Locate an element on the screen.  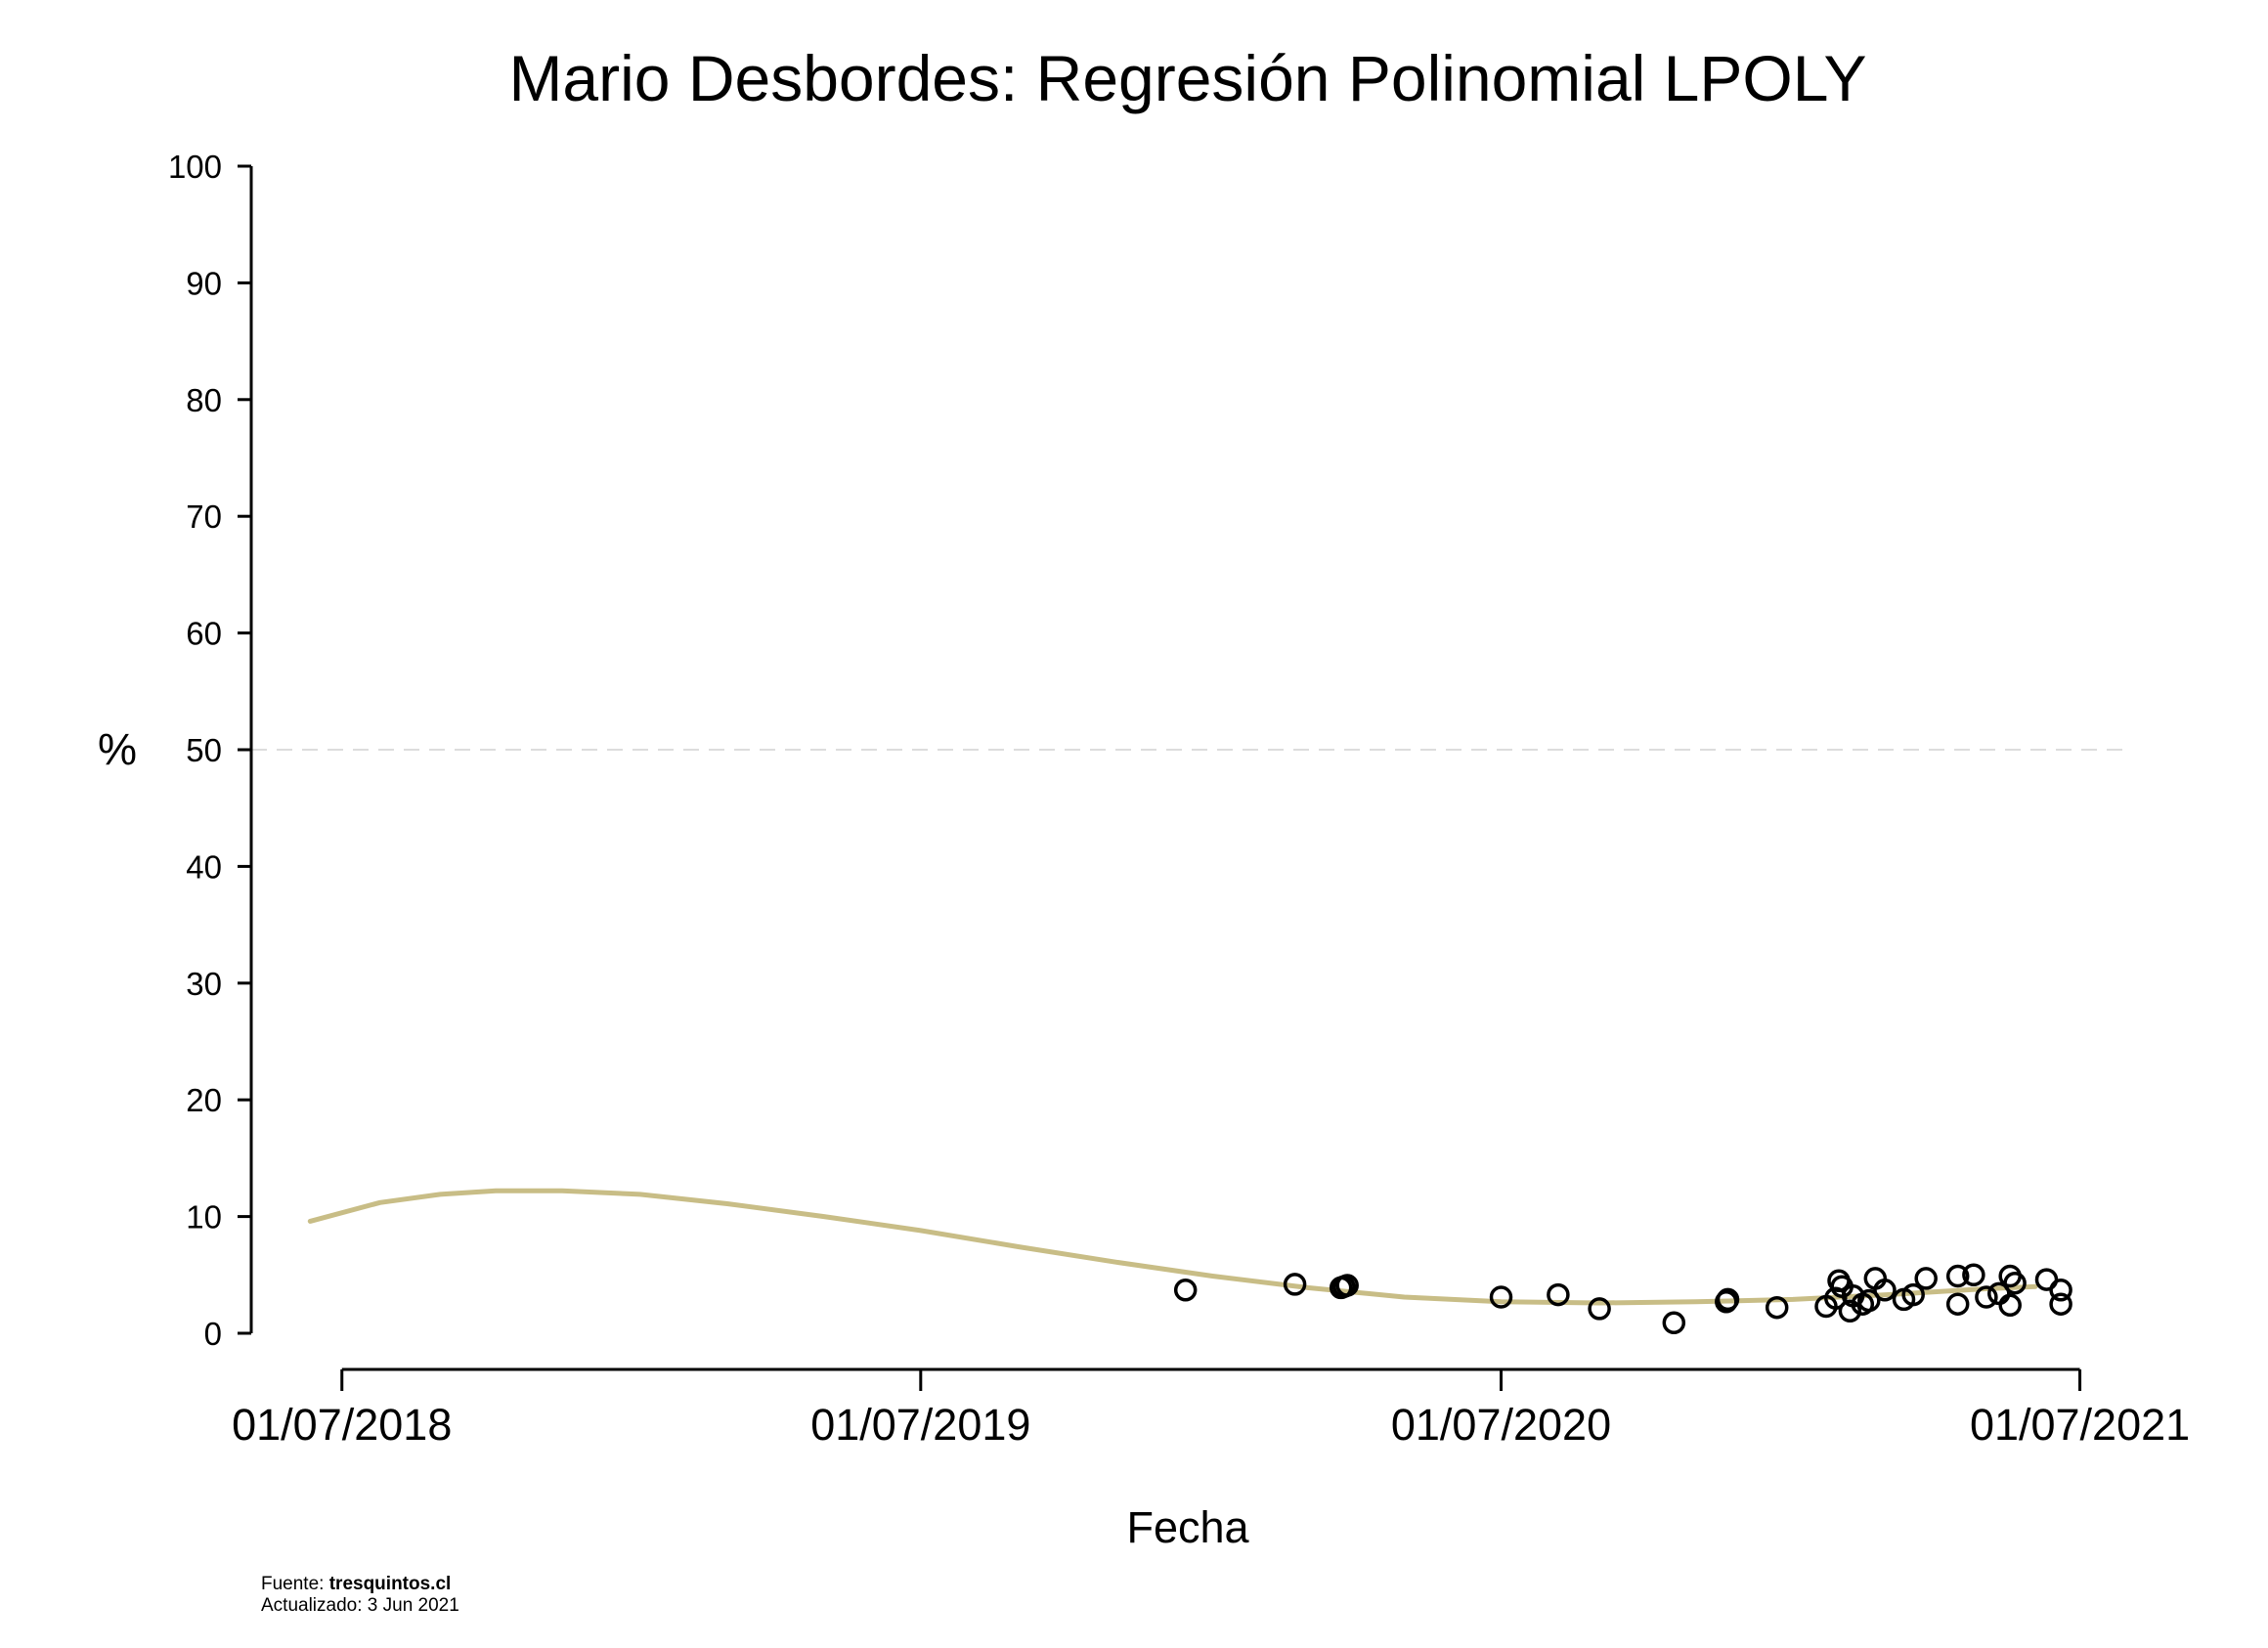
footer-source: Fuente: tresquintos.cl is located at coordinates (356, 1584).